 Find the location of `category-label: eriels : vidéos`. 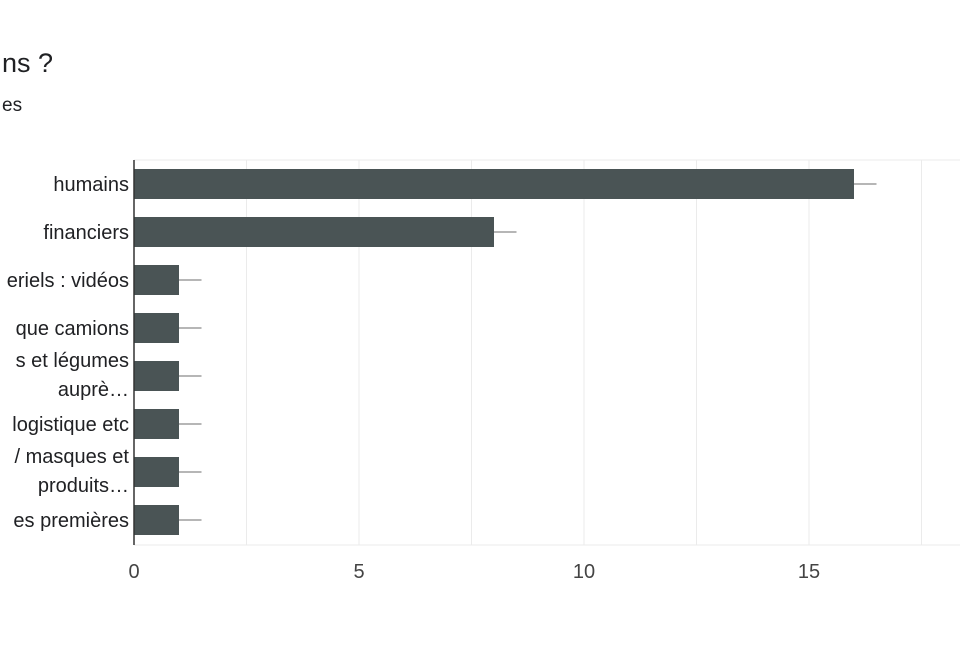

category-label: eriels : vidéos is located at coordinates (68, 281).